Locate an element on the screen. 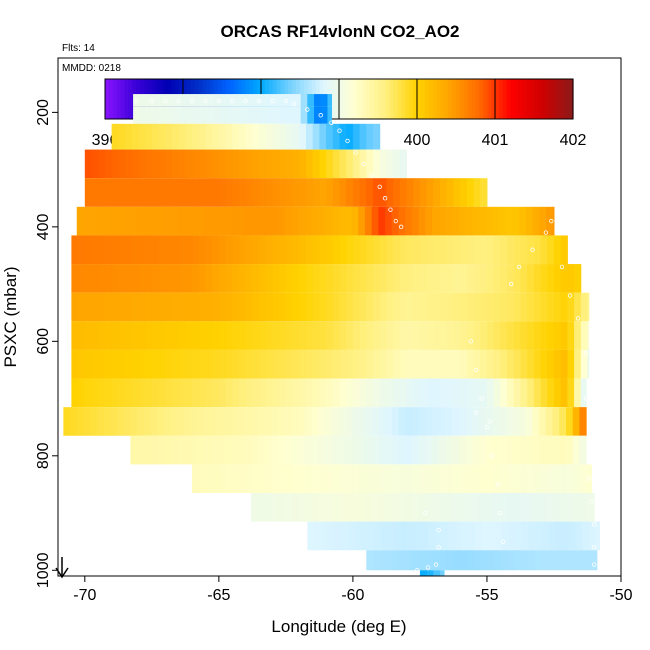  colorbar-tick-label: 401 is located at coordinates (495, 140).